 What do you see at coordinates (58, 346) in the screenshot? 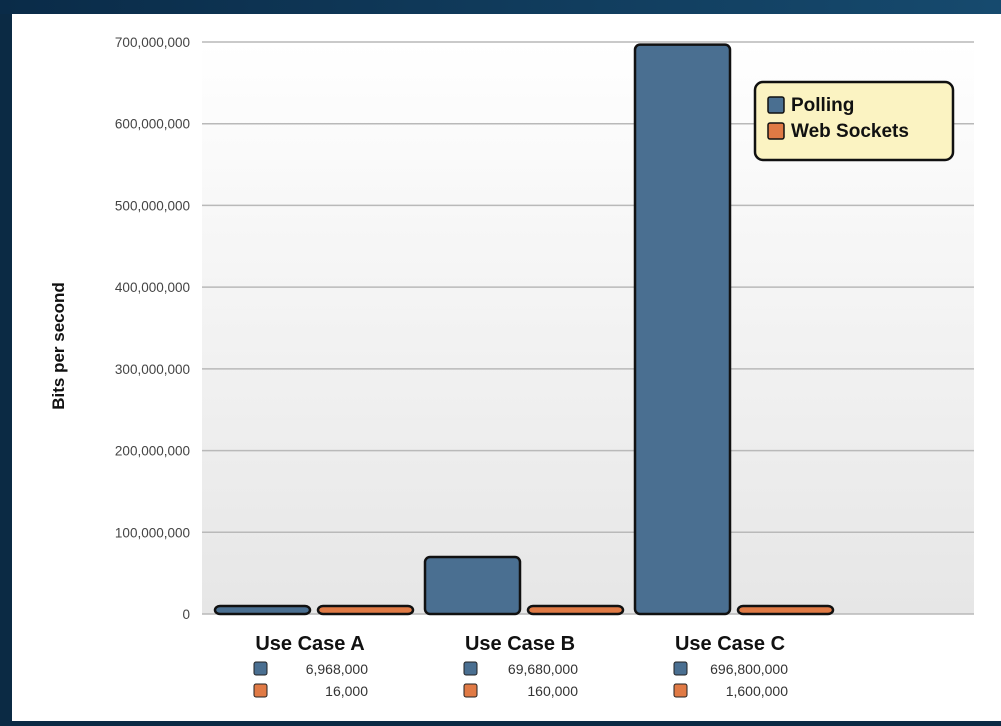
I see `y-axis-label: Bits per second` at bounding box center [58, 346].